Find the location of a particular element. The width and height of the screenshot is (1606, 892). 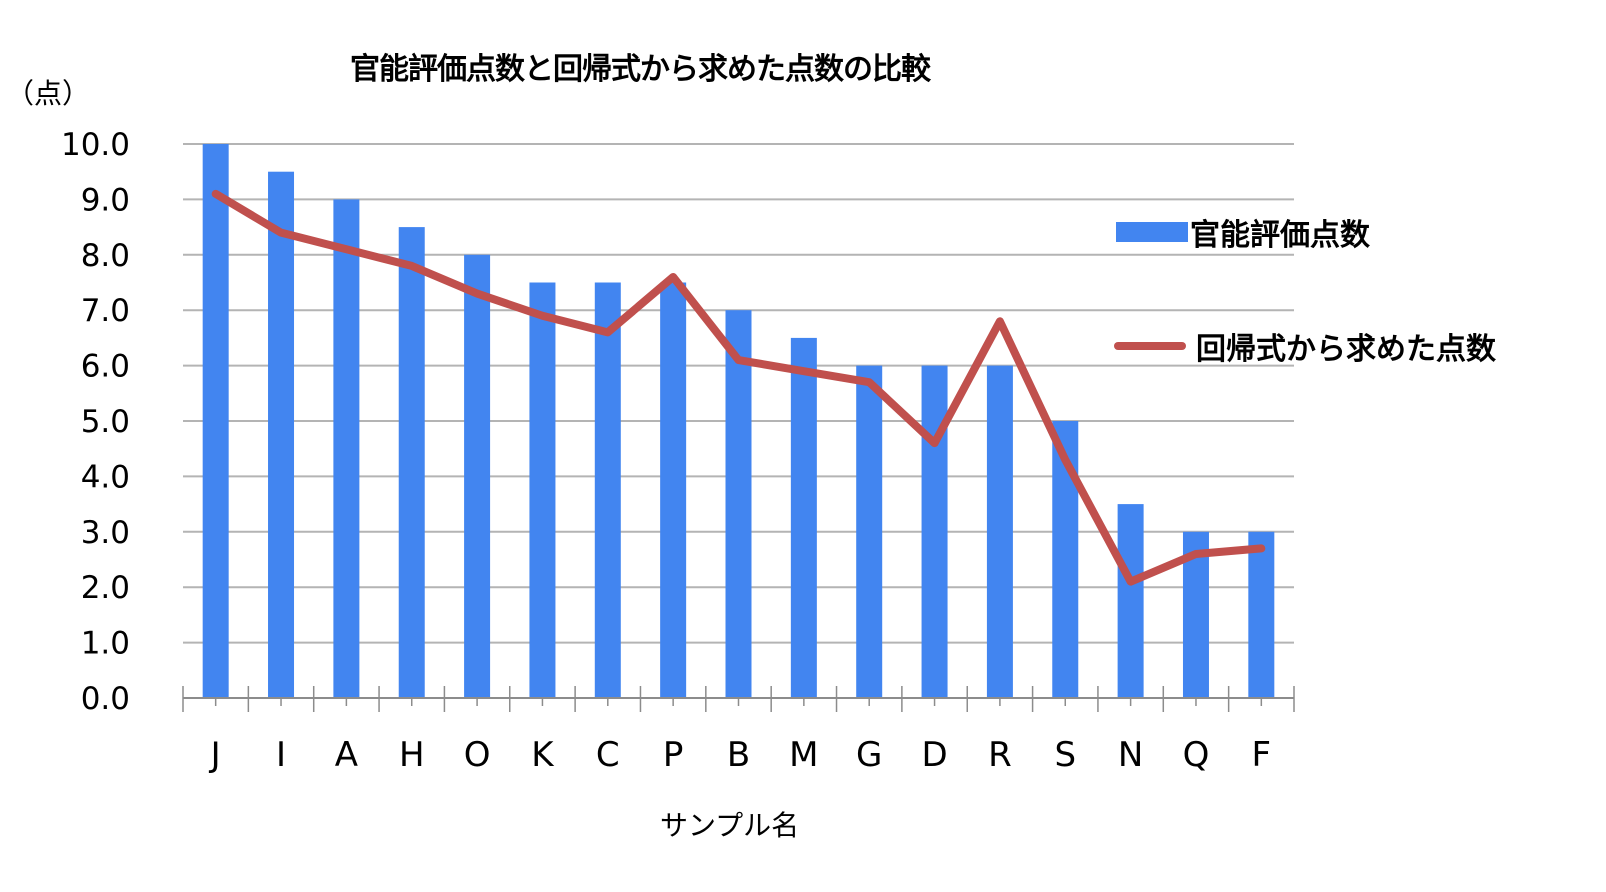

legend-item-bar: 官能評価点数 is located at coordinates (1243, 232).